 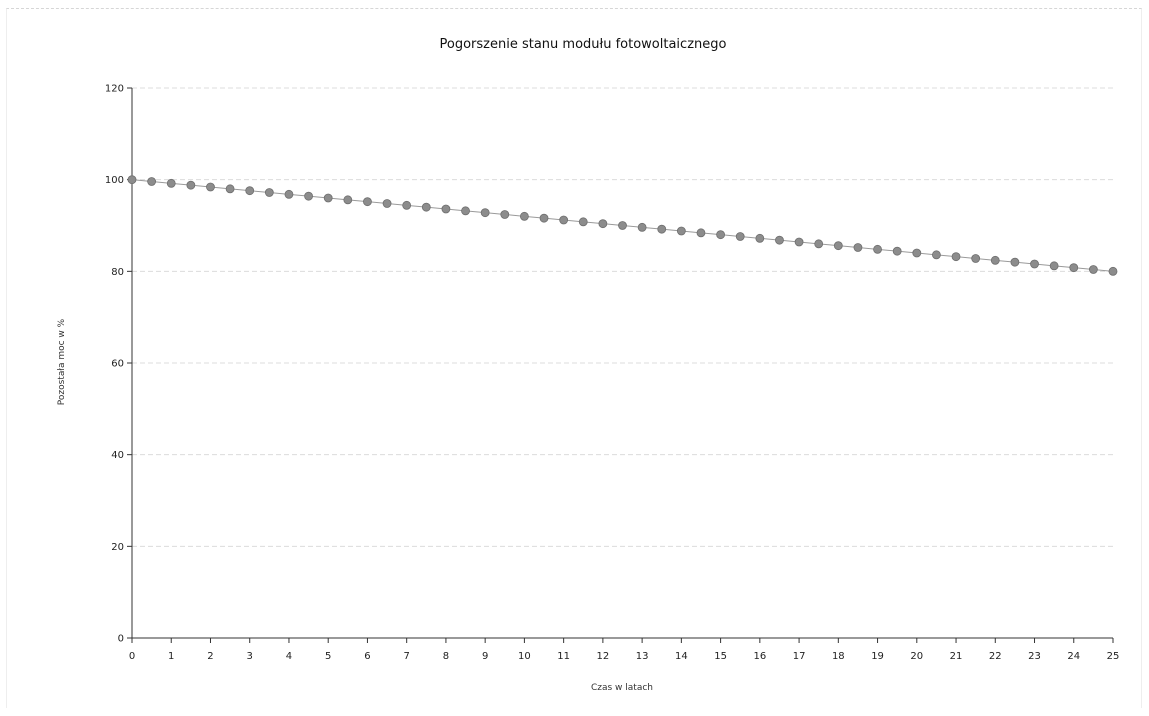 What do you see at coordinates (485, 656) in the screenshot?
I see `x-tick-label: 9` at bounding box center [485, 656].